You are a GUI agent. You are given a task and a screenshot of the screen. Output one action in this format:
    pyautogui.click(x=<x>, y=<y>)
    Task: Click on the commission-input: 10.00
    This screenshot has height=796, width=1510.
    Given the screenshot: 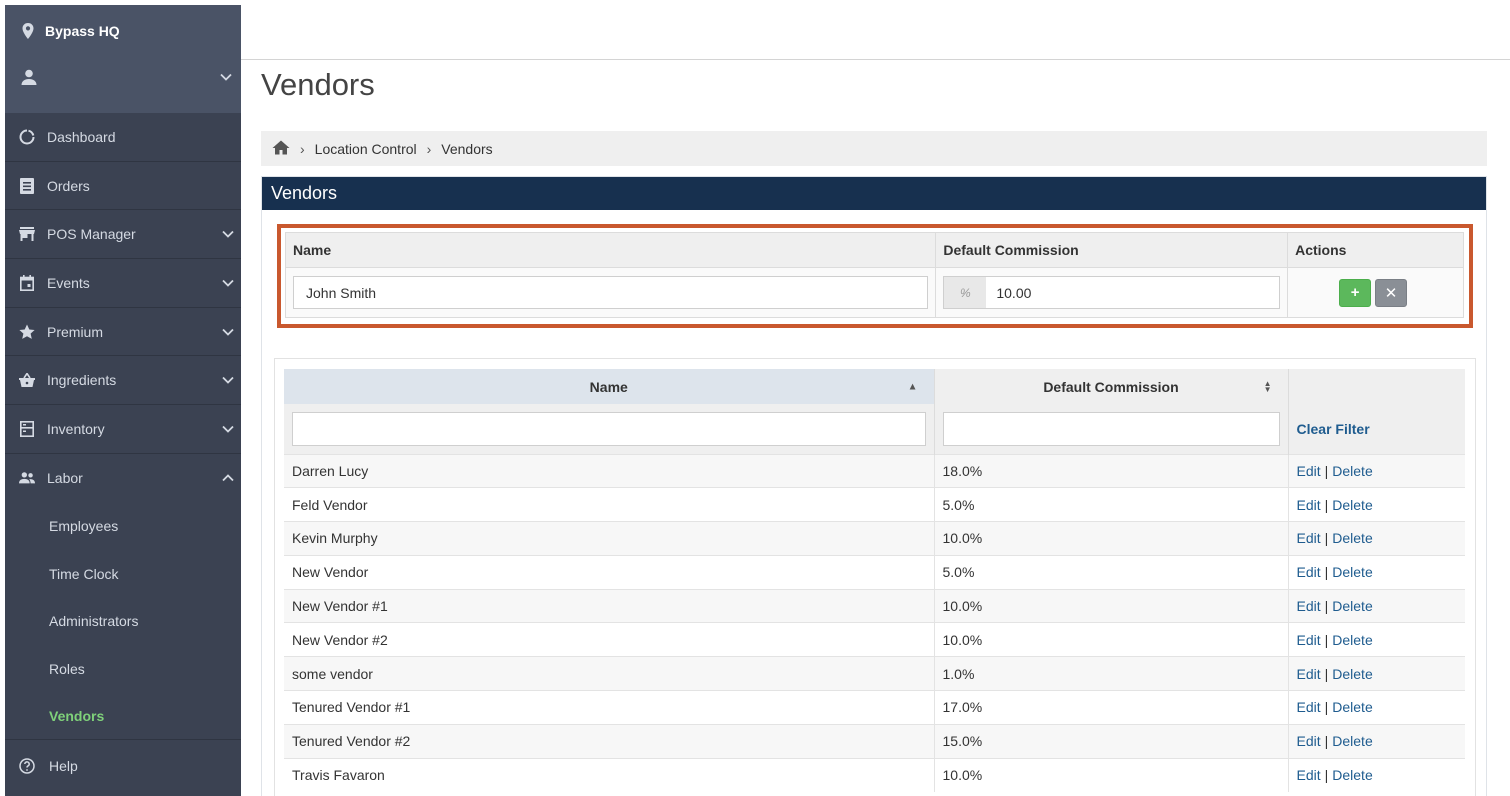 What is the action you would take?
    pyautogui.click(x=1014, y=292)
    